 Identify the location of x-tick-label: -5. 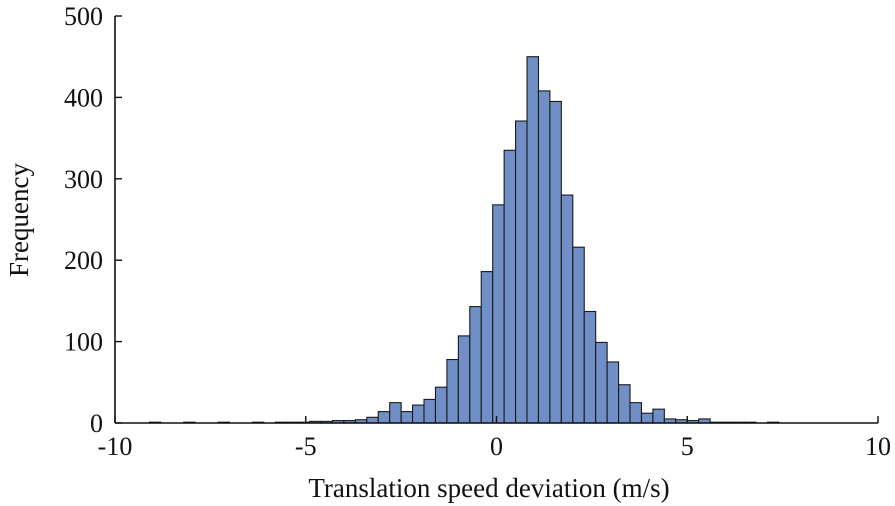
(306, 446).